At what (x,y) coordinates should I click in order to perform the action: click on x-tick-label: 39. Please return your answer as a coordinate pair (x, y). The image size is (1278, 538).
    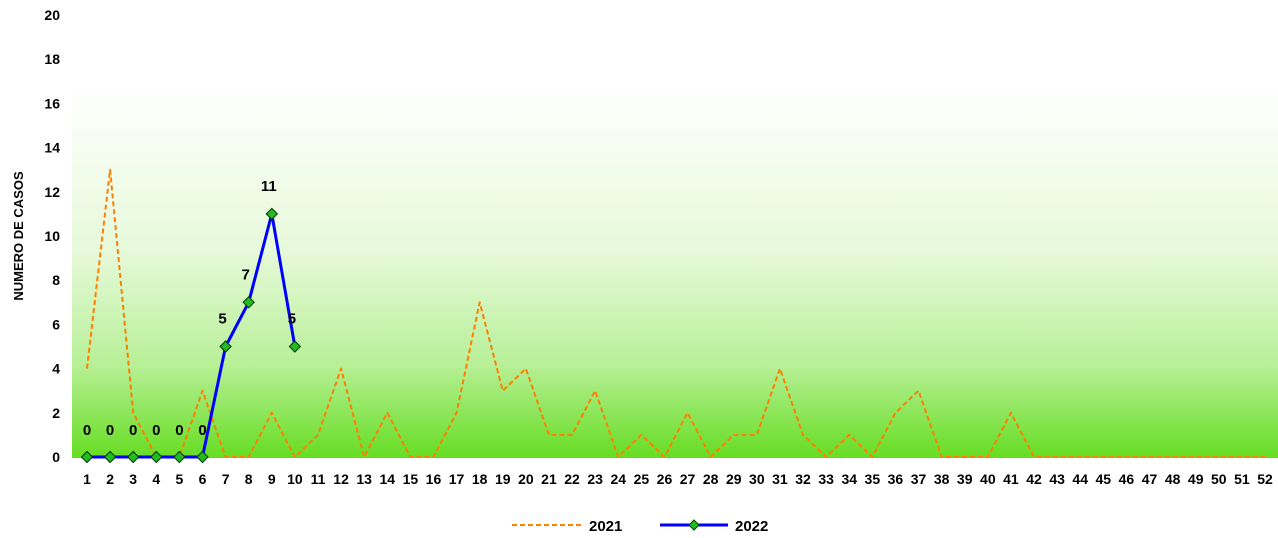
    Looking at the image, I should click on (965, 479).